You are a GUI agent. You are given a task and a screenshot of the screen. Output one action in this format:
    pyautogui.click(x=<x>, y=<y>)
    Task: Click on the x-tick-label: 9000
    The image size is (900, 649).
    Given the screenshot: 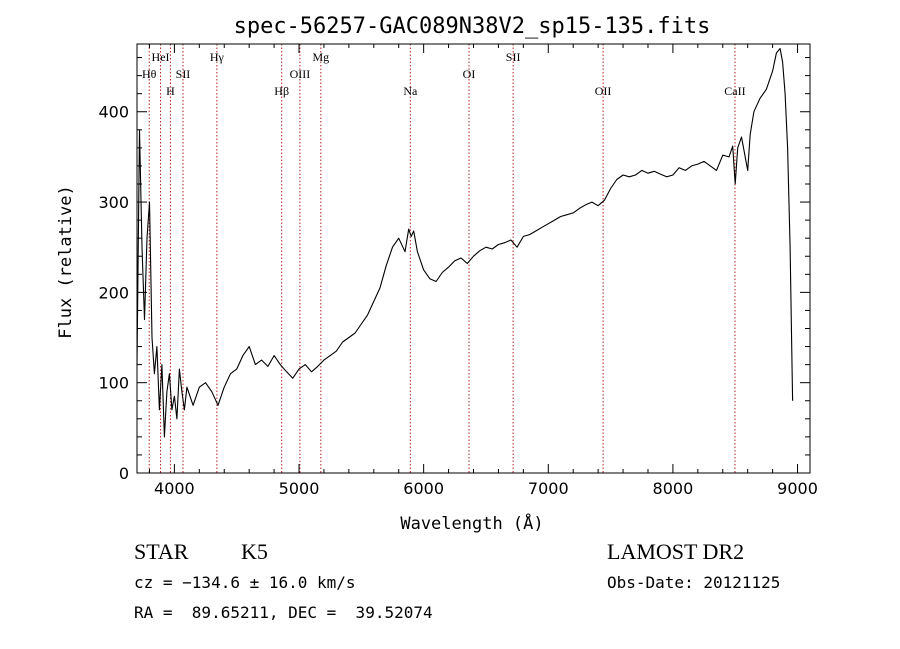 What is the action you would take?
    pyautogui.click(x=797, y=488)
    